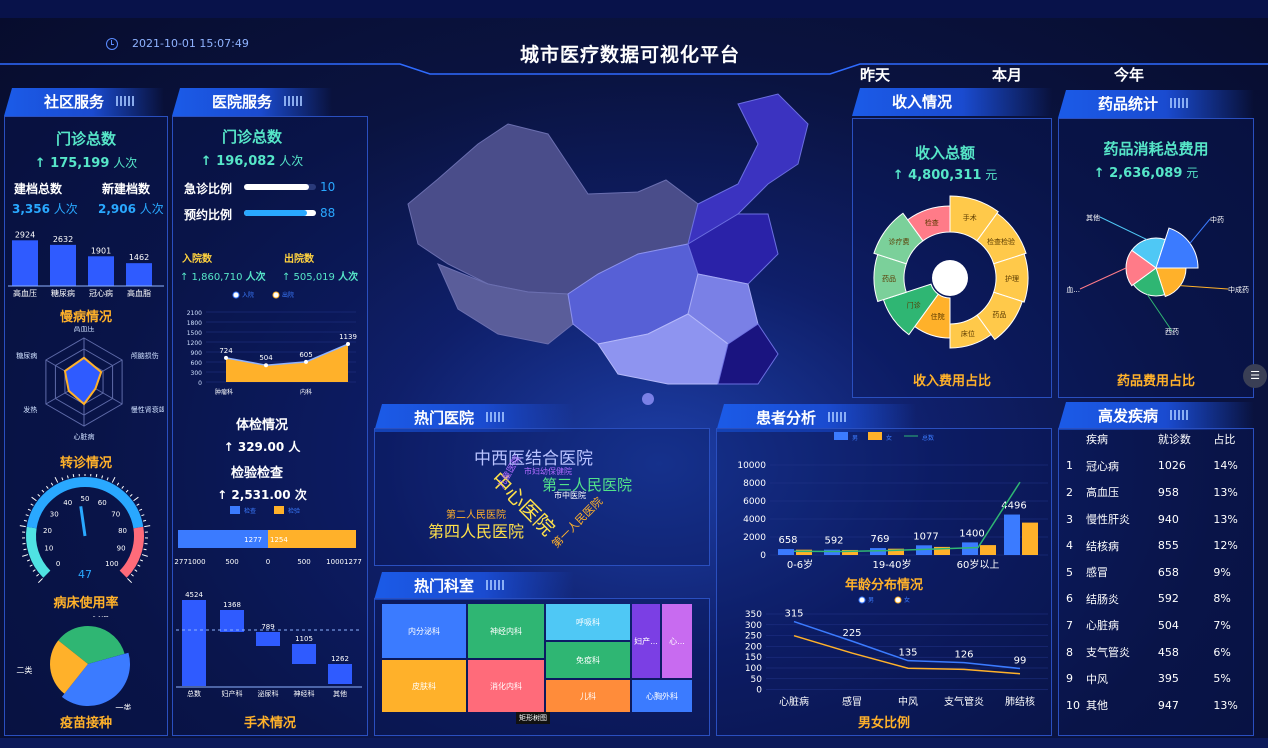 The height and width of the screenshot is (748, 1268). I want to click on rose-label: 诊疗费, so click(899, 241).